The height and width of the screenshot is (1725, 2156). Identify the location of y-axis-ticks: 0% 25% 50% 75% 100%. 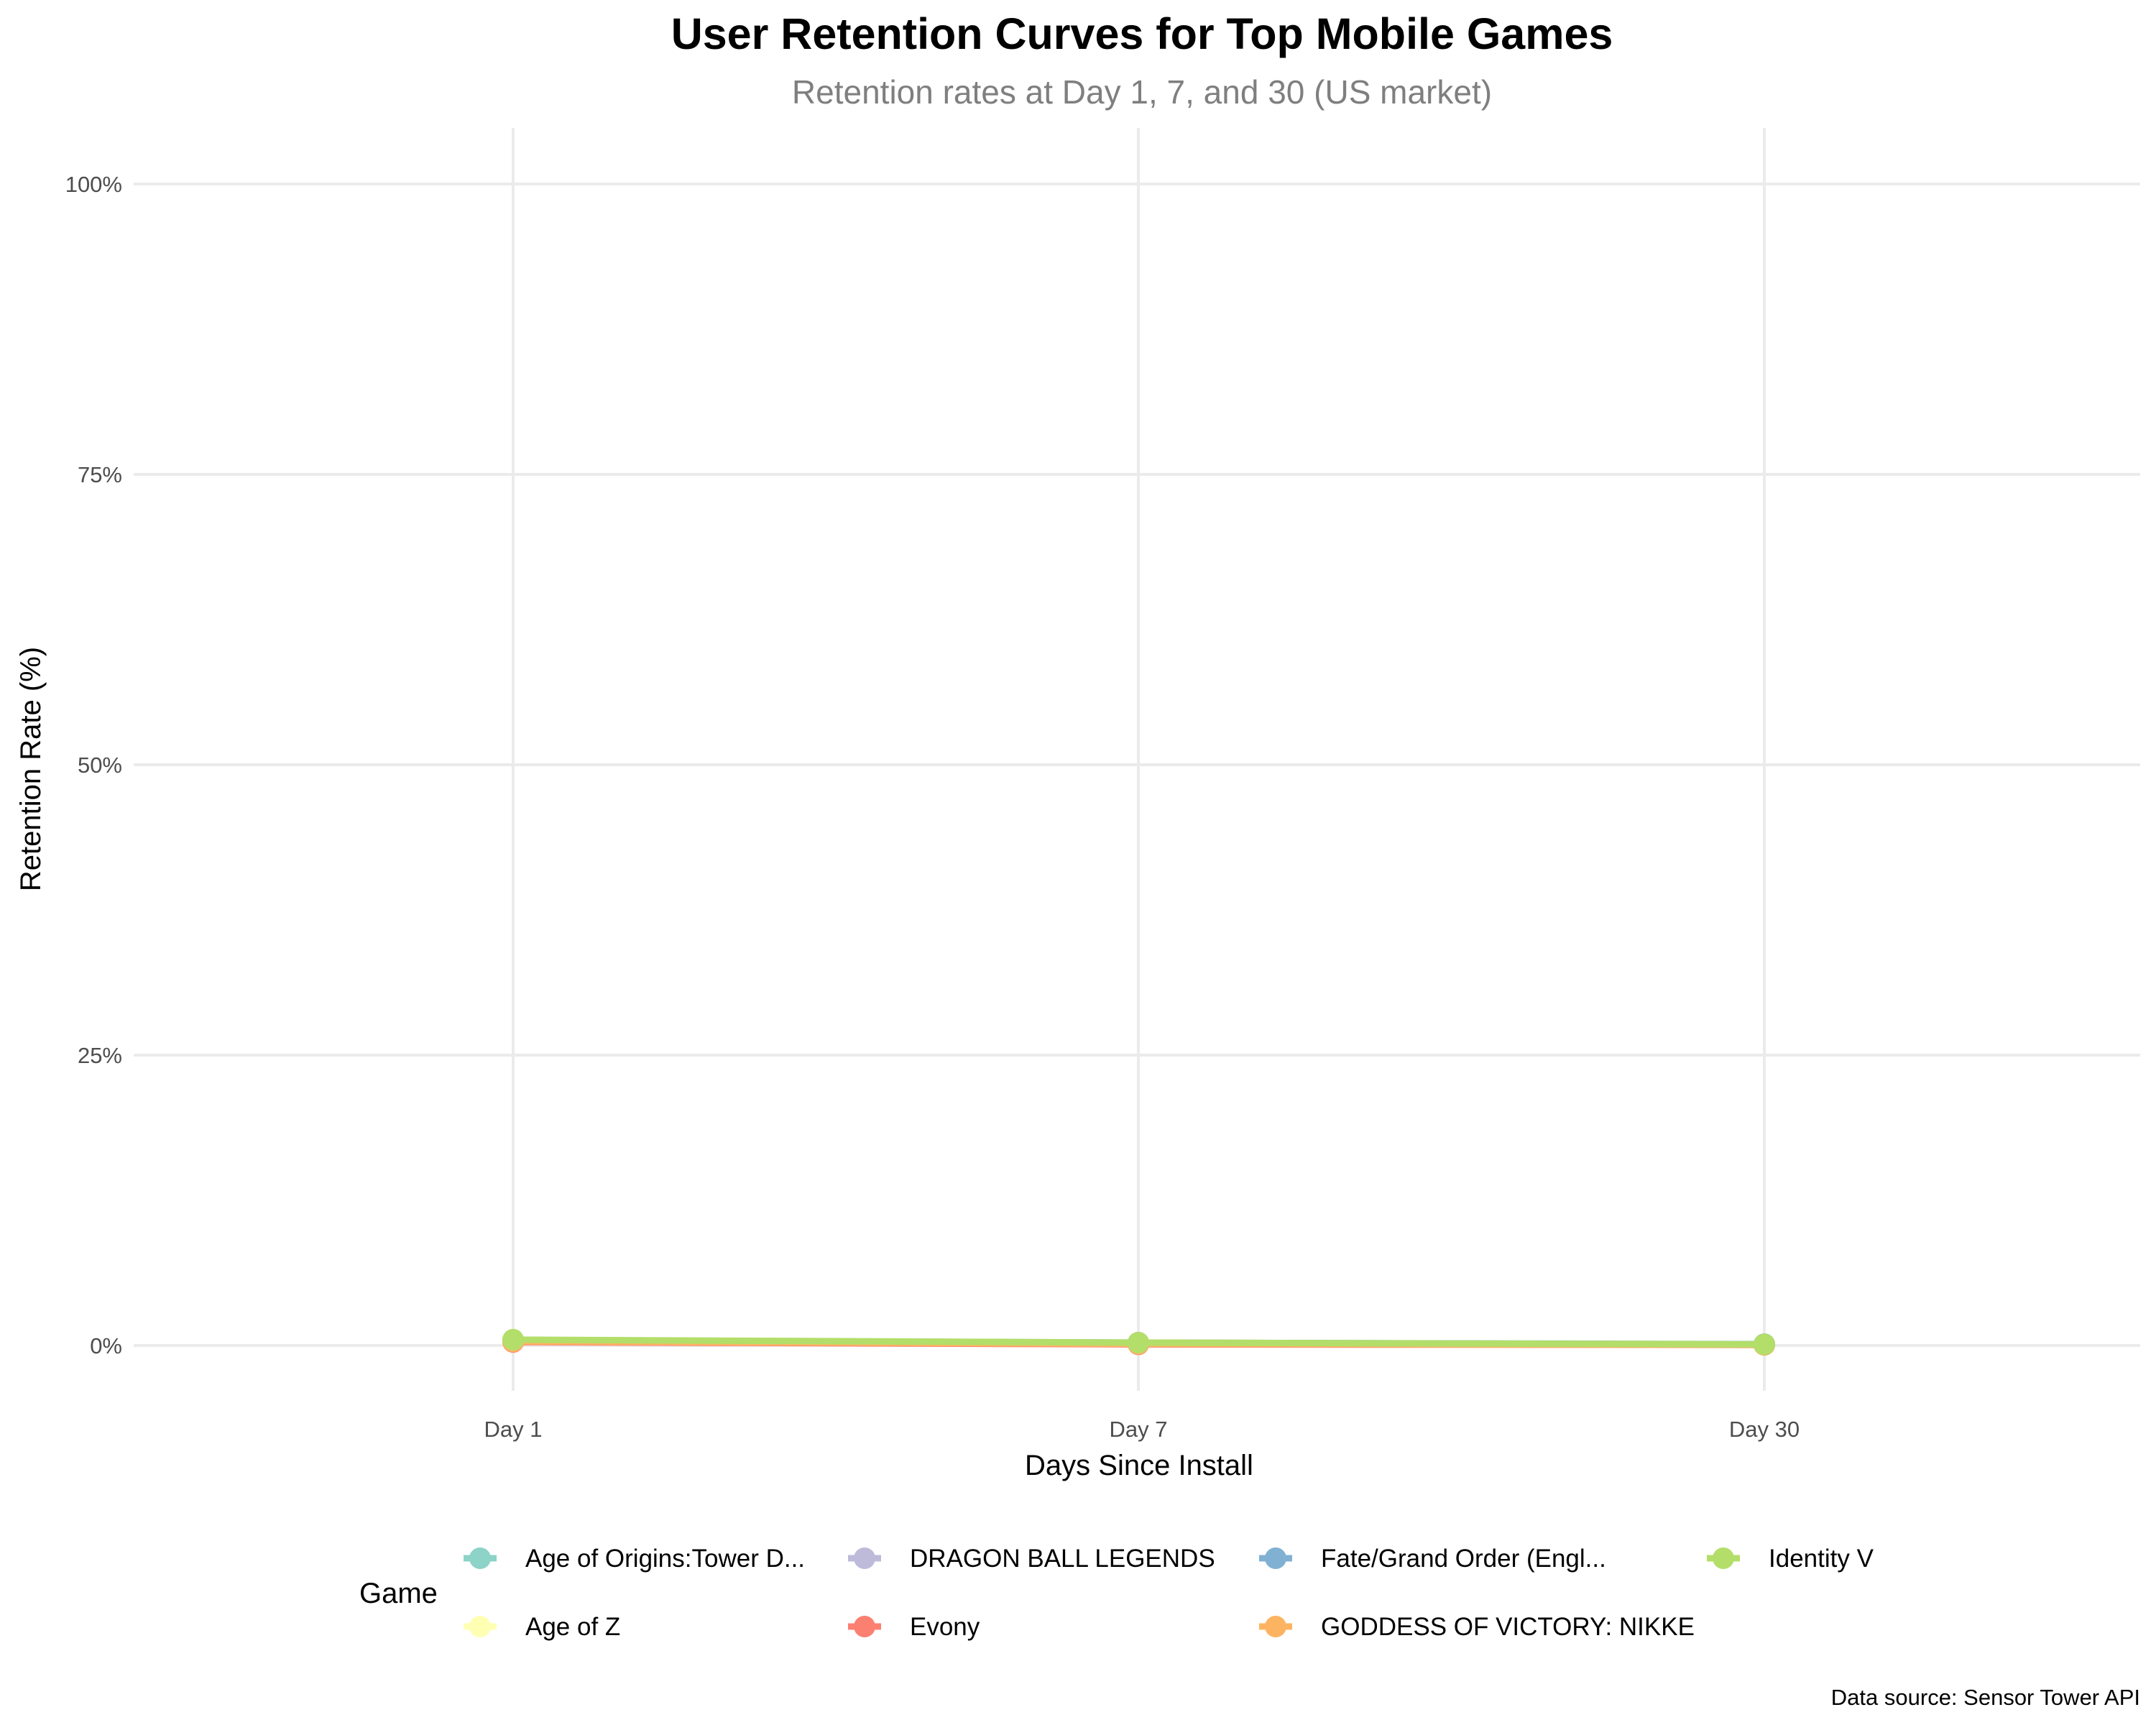
(93, 765).